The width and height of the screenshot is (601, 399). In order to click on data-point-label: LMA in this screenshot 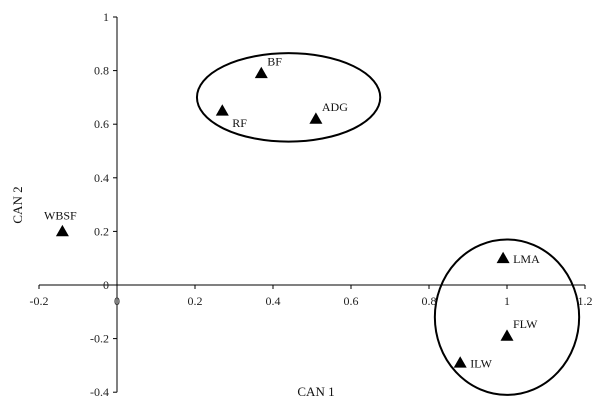, I will do `click(526, 259)`.